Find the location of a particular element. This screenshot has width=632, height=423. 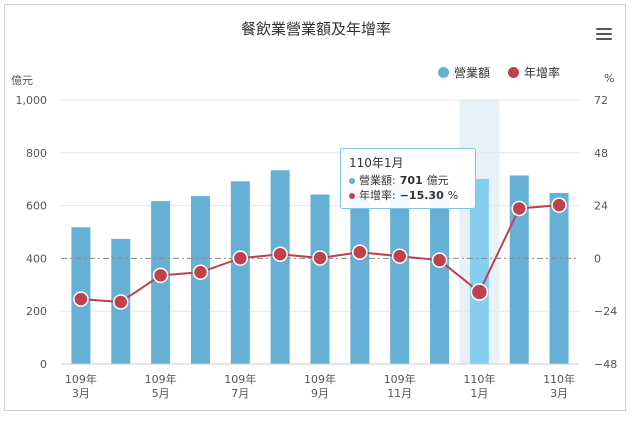

right-tick-label: 48 is located at coordinates (601, 153).